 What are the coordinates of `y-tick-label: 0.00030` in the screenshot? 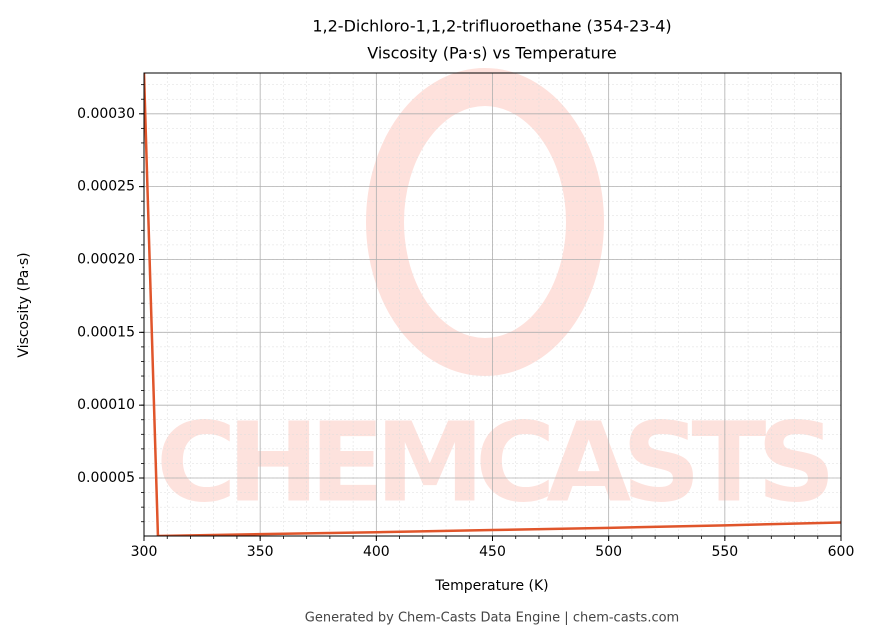 It's located at (106, 114).